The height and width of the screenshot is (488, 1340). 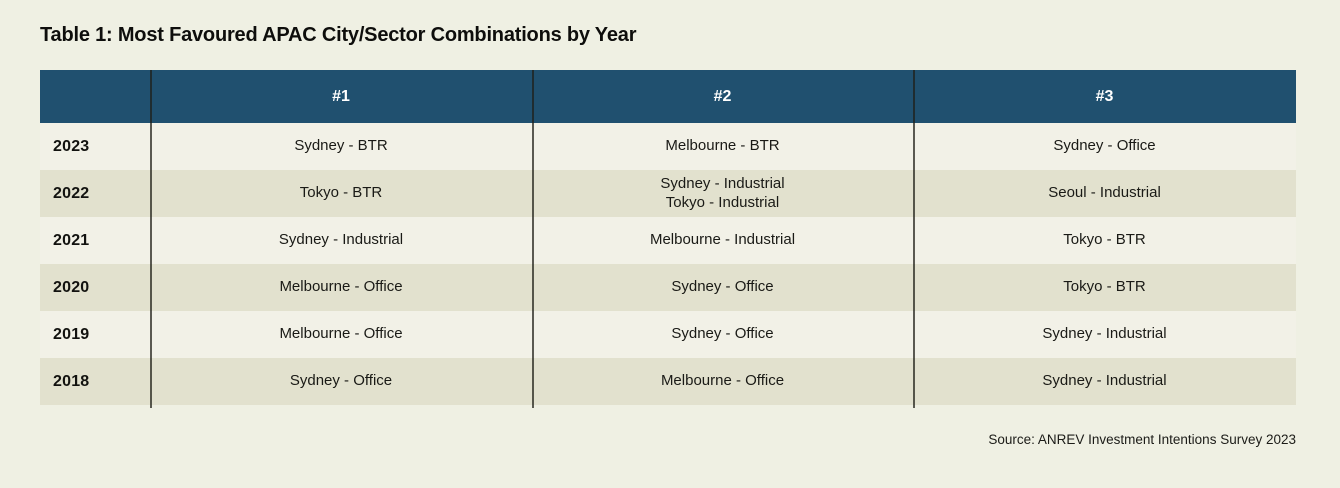 What do you see at coordinates (341, 381) in the screenshot?
I see `rank1-cell: Sydney - Office` at bounding box center [341, 381].